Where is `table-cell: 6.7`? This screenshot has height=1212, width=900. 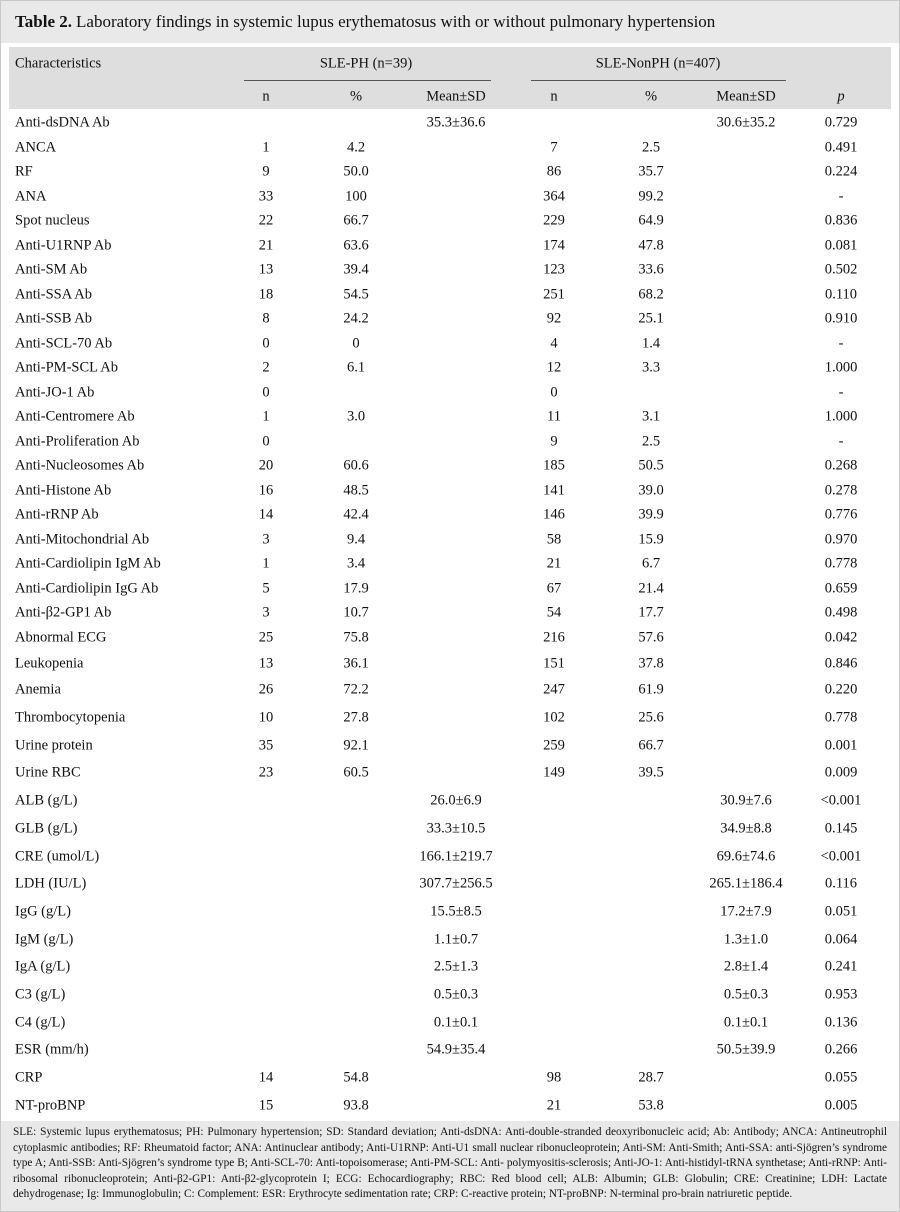 table-cell: 6.7 is located at coordinates (651, 563).